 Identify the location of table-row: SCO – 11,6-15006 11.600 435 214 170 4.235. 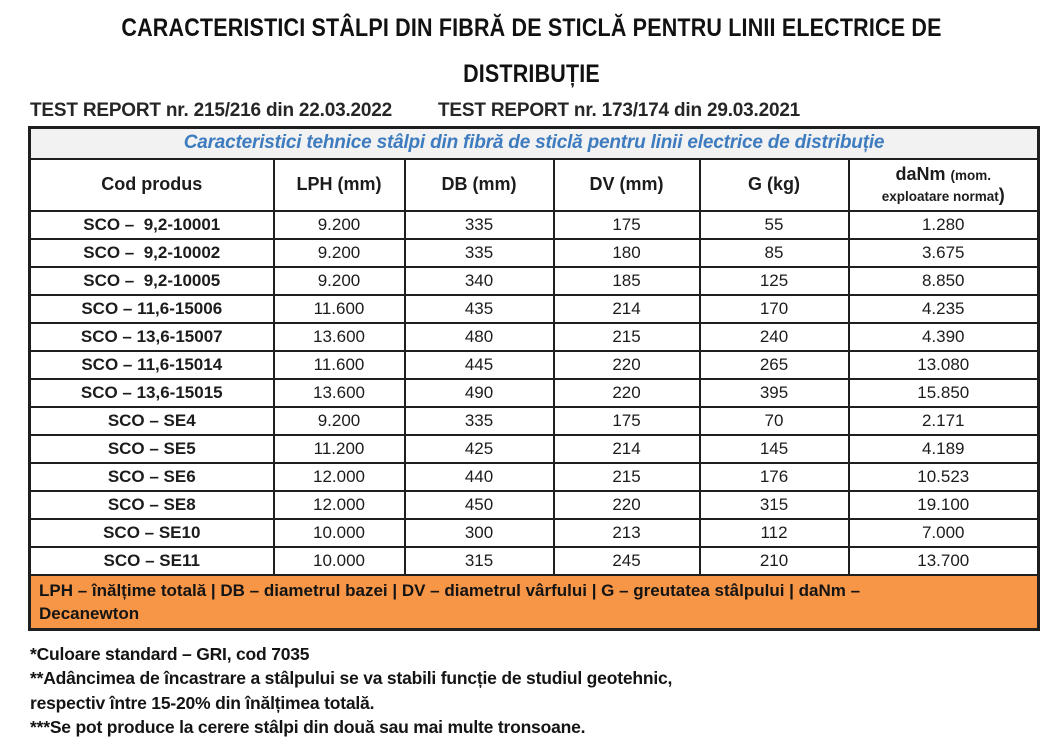
(534, 308).